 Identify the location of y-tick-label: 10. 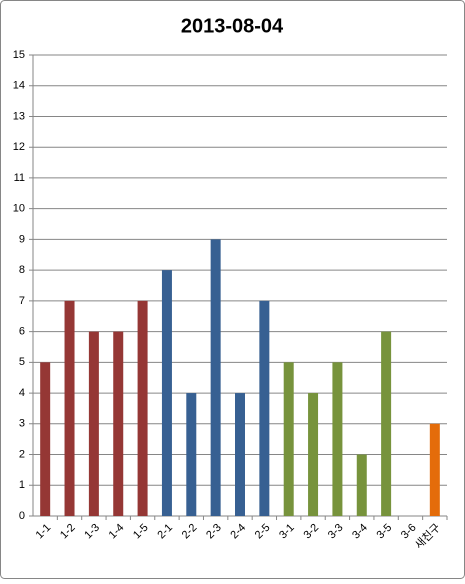
(19, 209).